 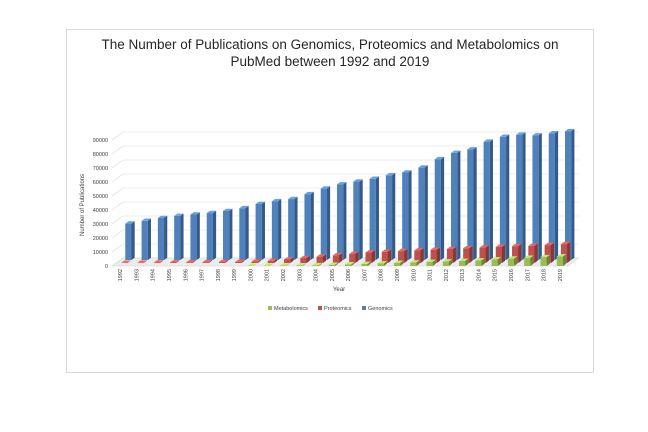 I want to click on x-tick-label: 2018, so click(x=545, y=275).